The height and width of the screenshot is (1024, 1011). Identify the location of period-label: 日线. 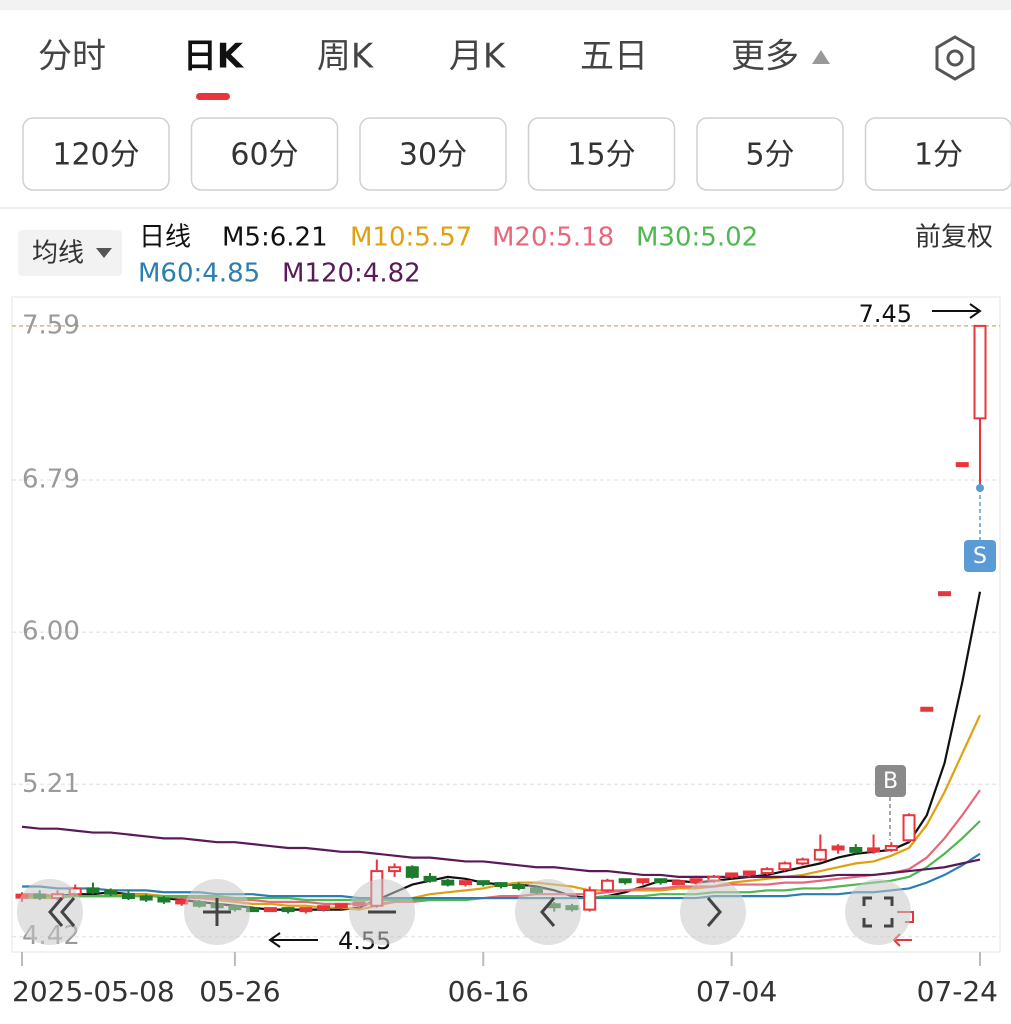
(165, 238).